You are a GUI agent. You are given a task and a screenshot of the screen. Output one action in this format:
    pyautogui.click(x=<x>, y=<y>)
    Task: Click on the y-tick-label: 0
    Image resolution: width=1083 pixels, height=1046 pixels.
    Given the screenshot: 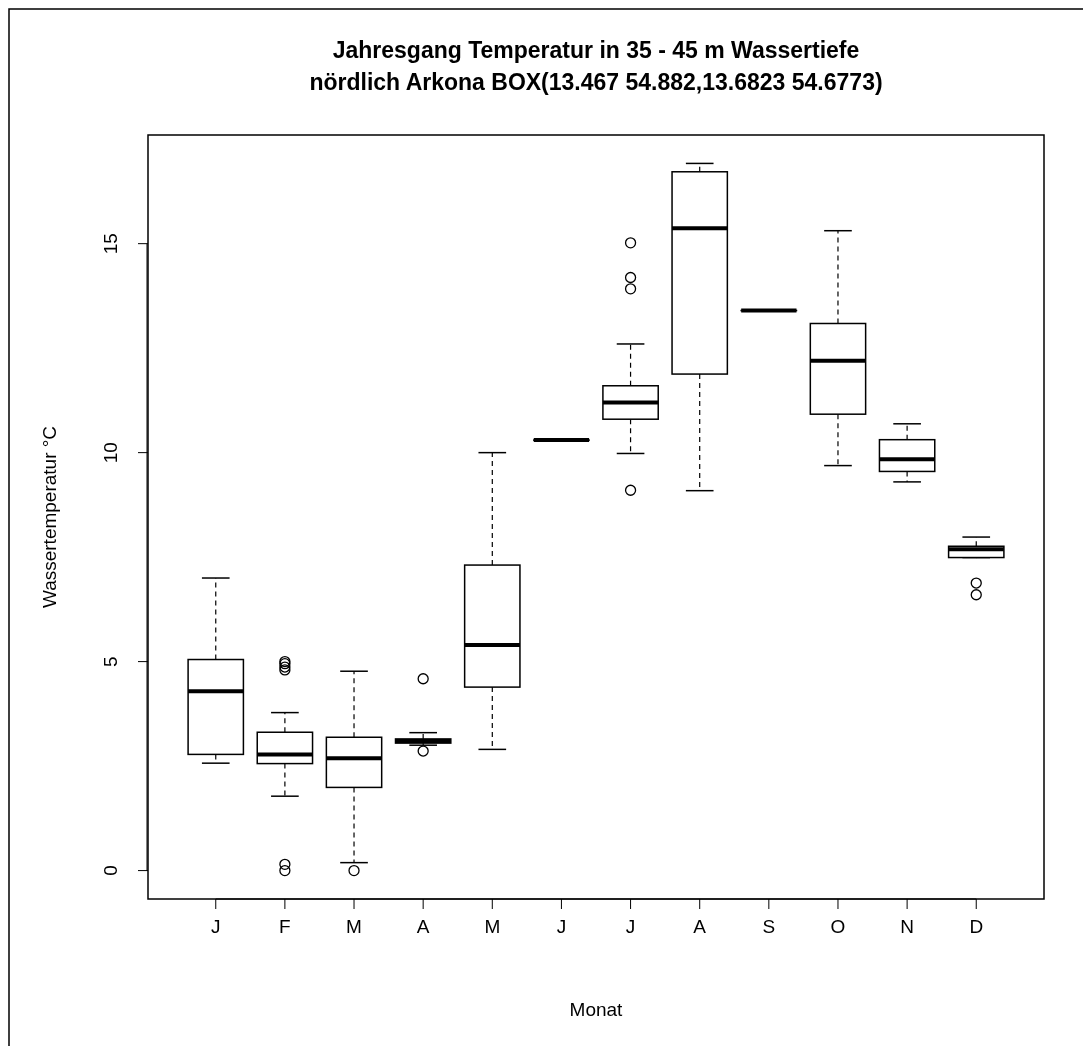 What is the action you would take?
    pyautogui.click(x=110, y=870)
    